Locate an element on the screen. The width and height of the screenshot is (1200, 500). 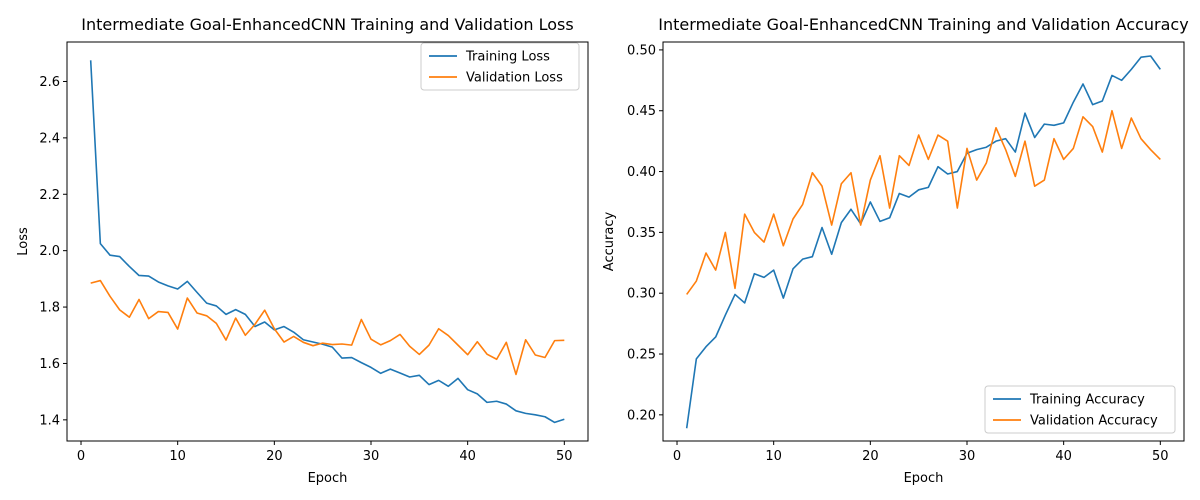
legend-entry: Training Accuracy is located at coordinates (1087, 400).